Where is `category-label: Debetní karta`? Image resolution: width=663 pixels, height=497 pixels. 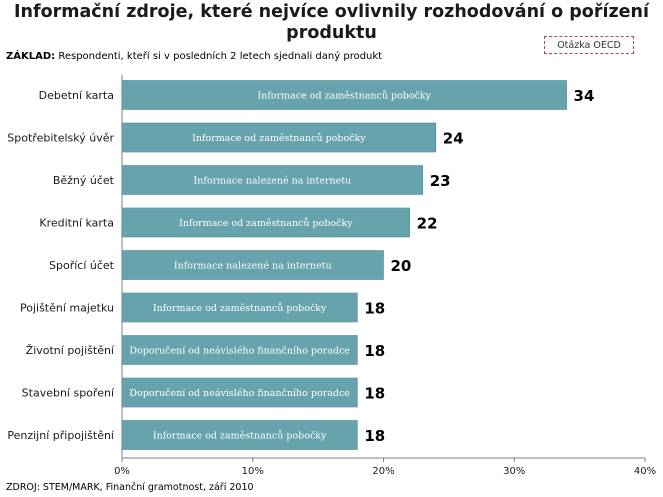
category-label: Debetní karta is located at coordinates (76, 95).